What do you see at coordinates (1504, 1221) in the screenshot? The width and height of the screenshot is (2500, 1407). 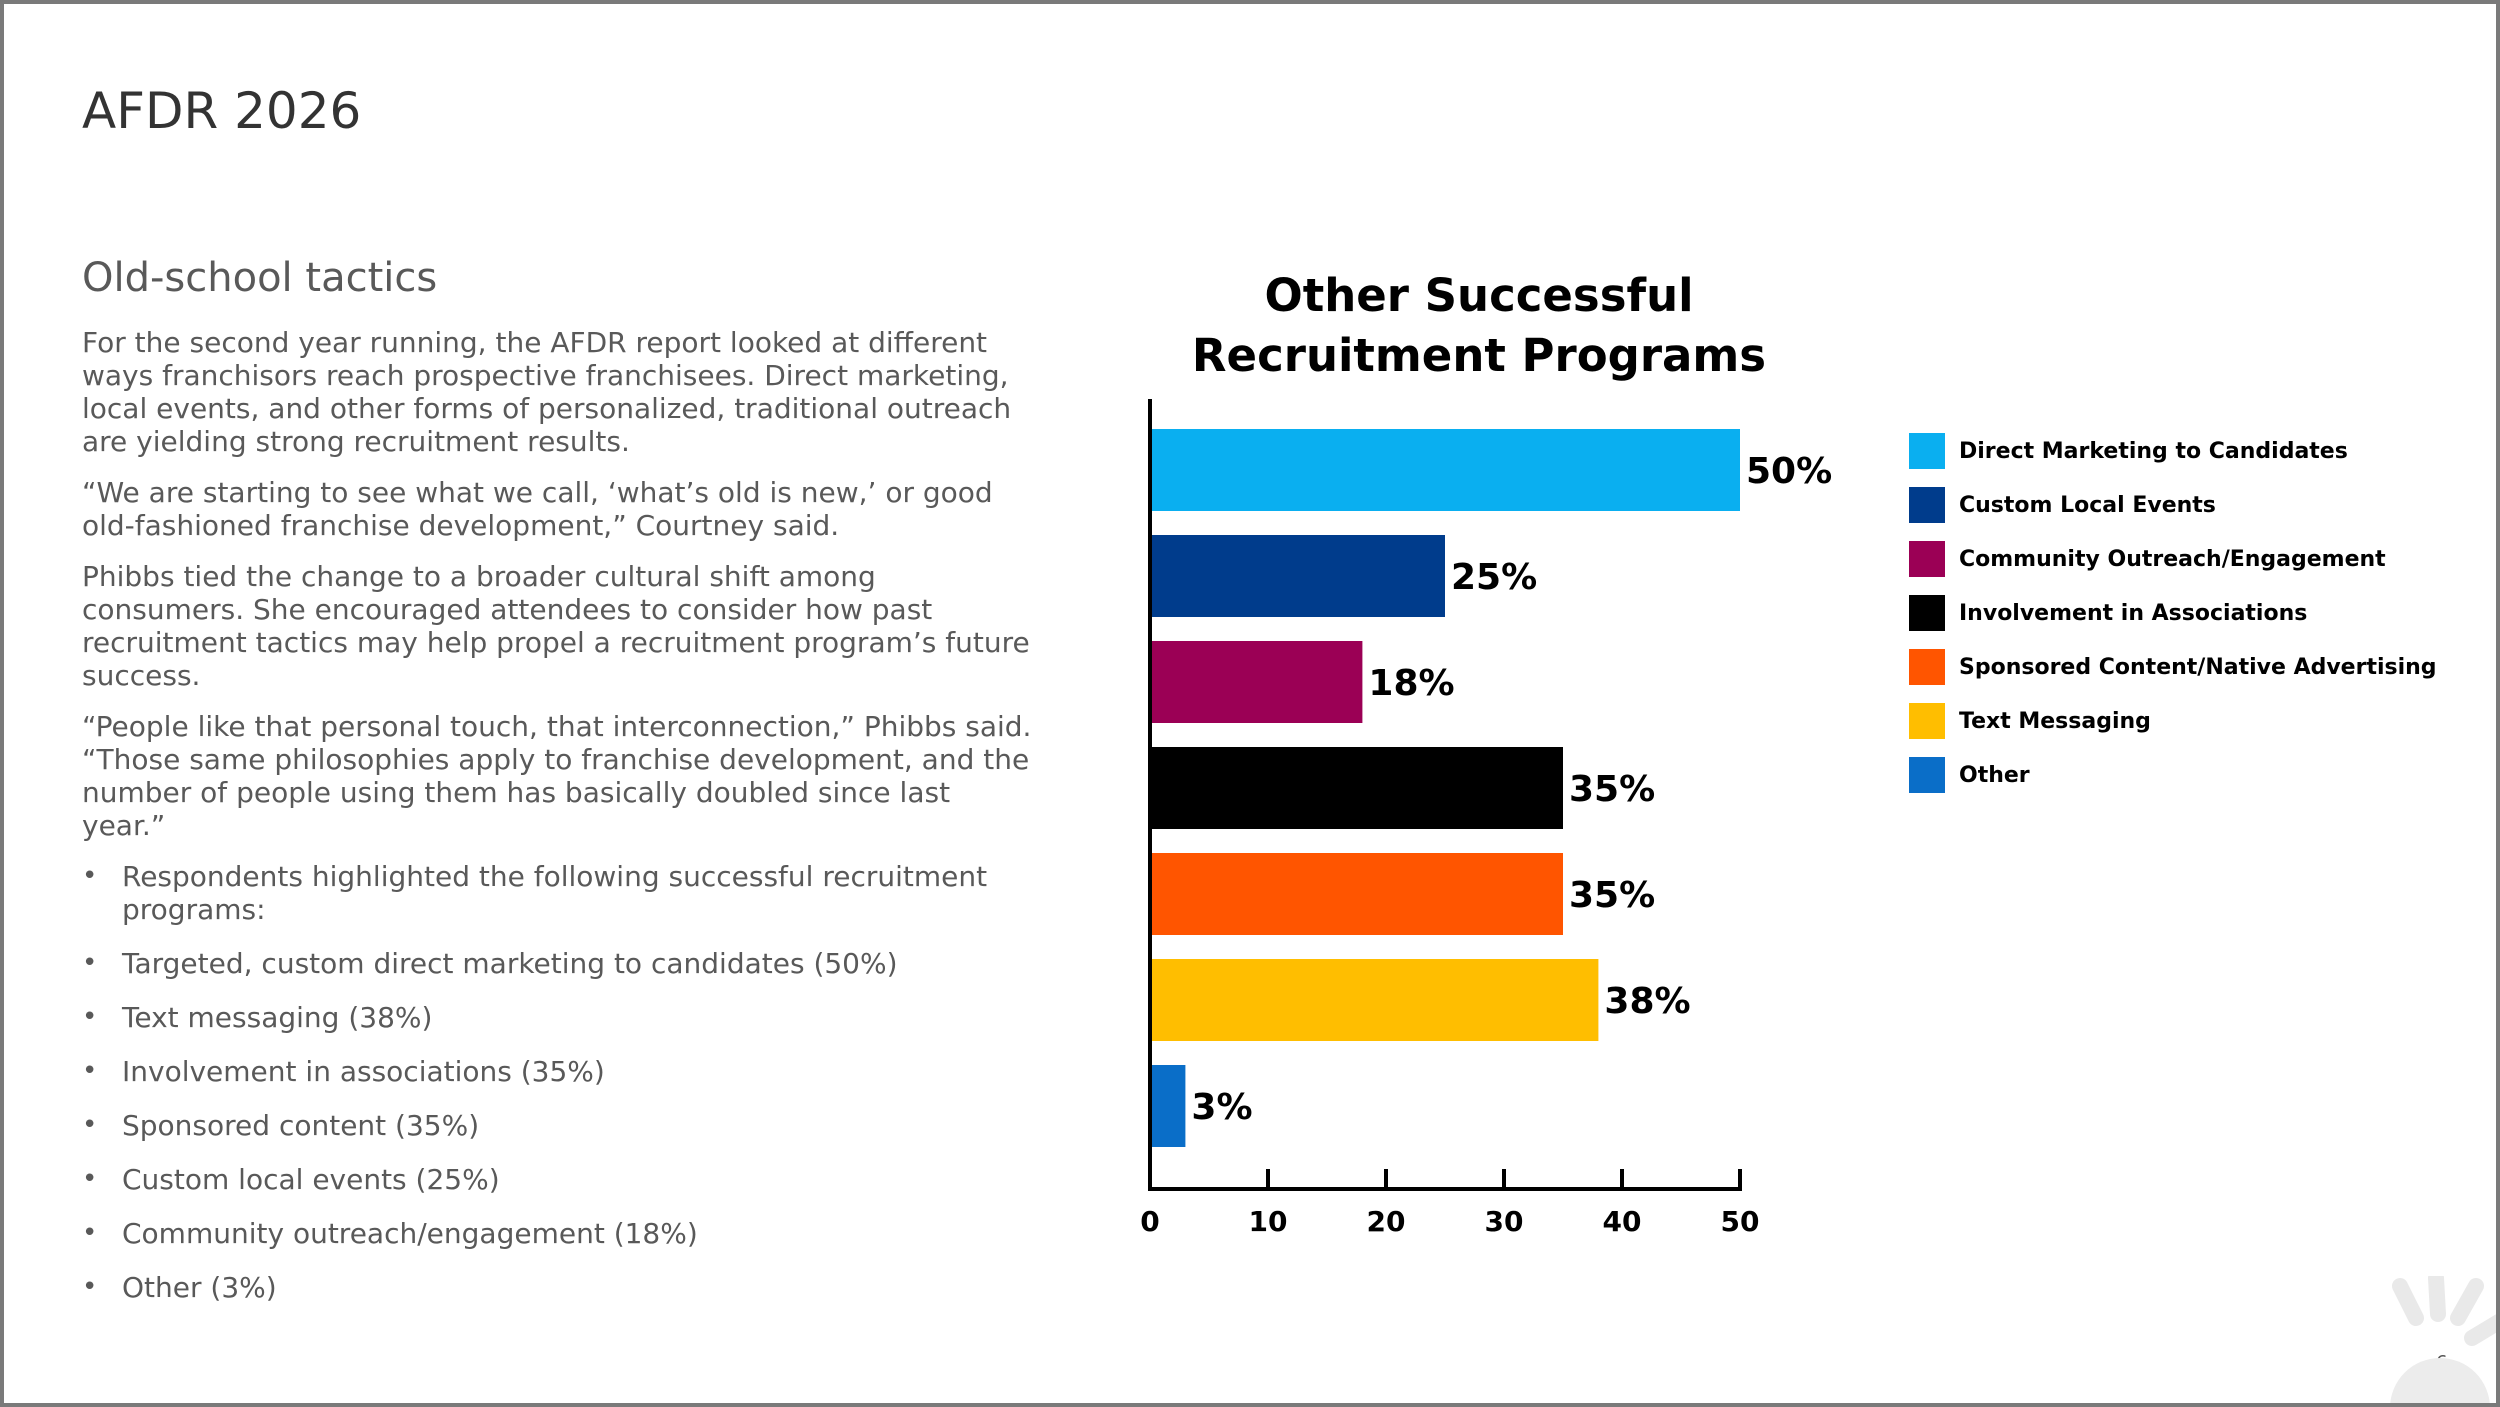 I see `x-tick-label: 30` at bounding box center [1504, 1221].